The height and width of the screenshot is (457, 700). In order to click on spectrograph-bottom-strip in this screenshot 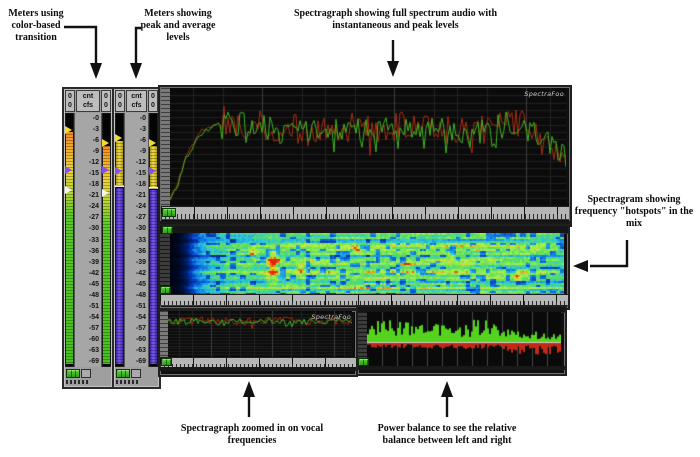, I will do `click(365, 222)`.